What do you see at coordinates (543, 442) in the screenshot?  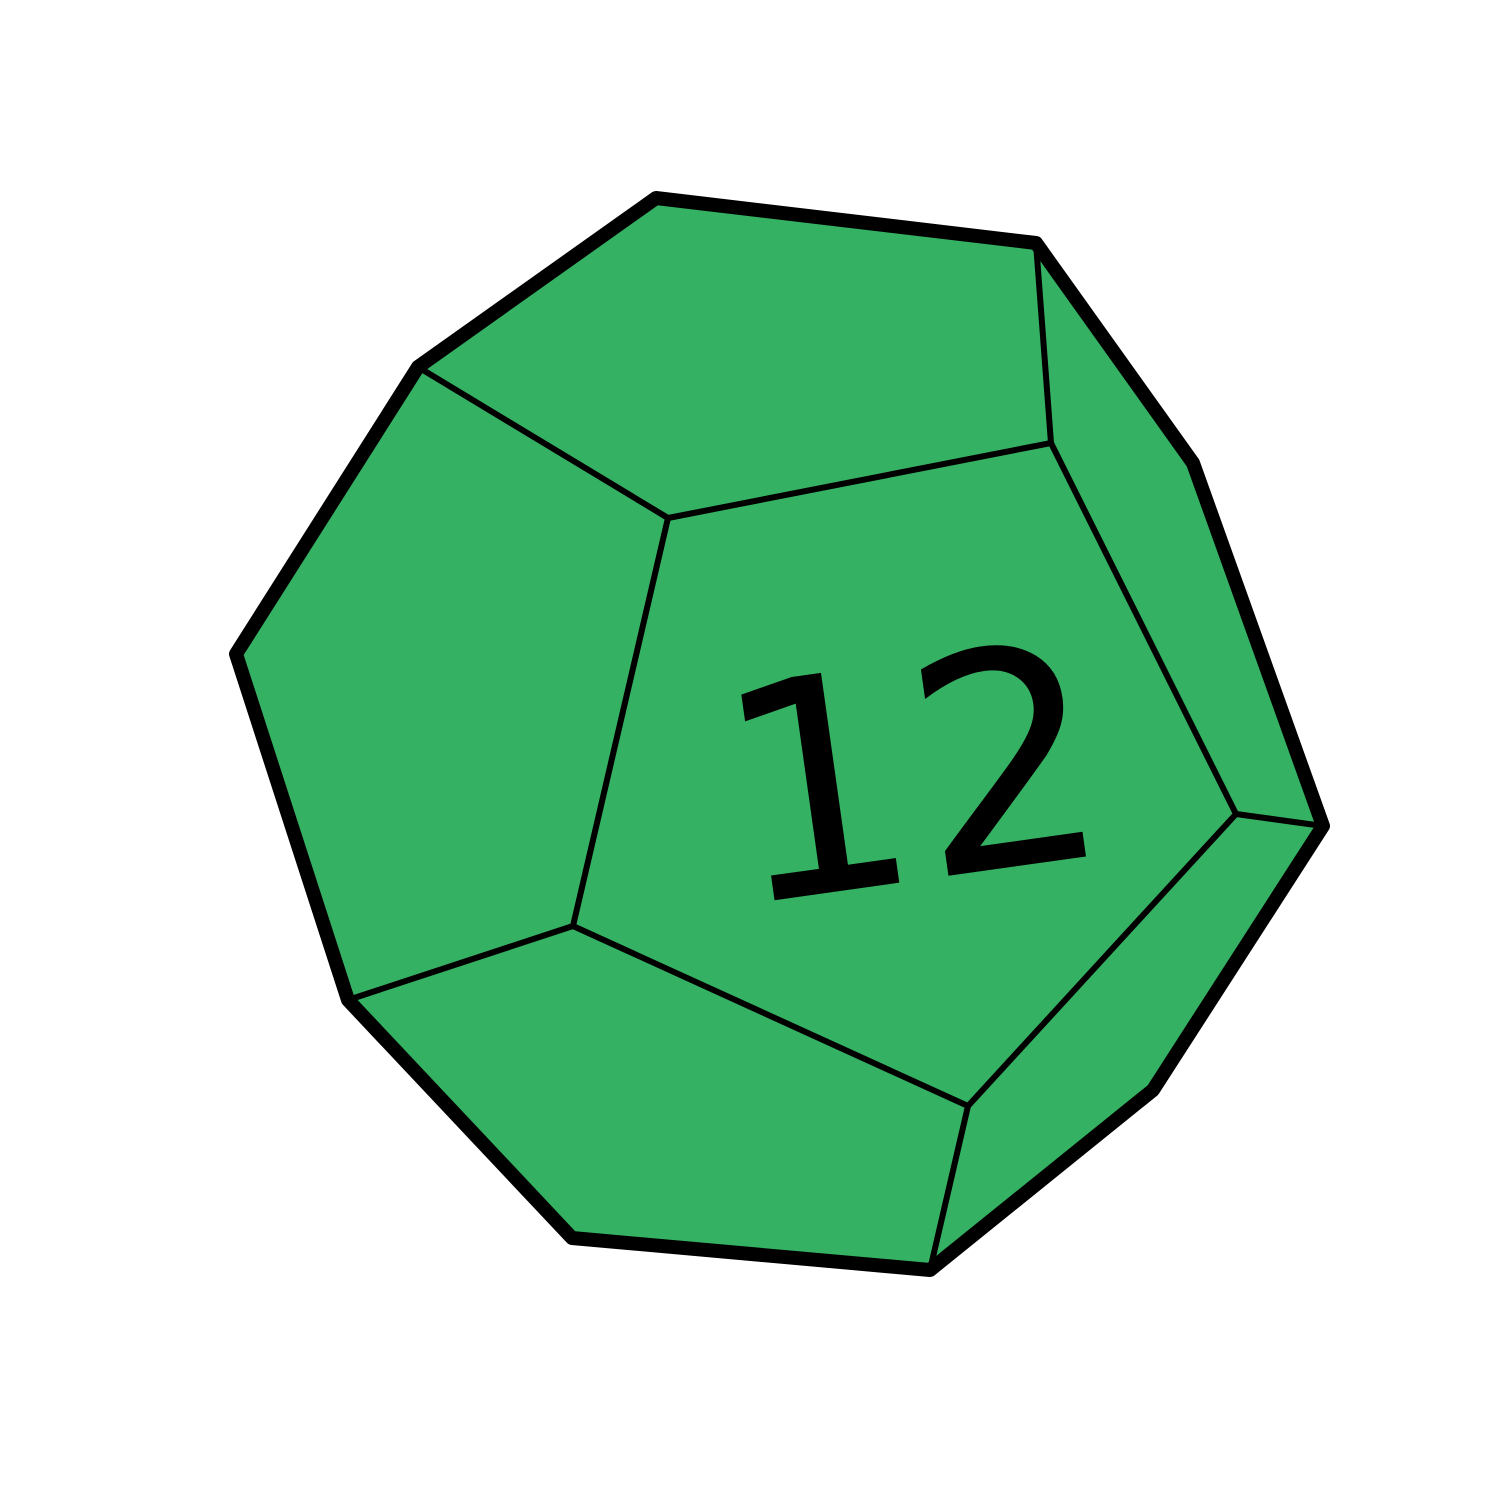 I see `edge-top-left` at bounding box center [543, 442].